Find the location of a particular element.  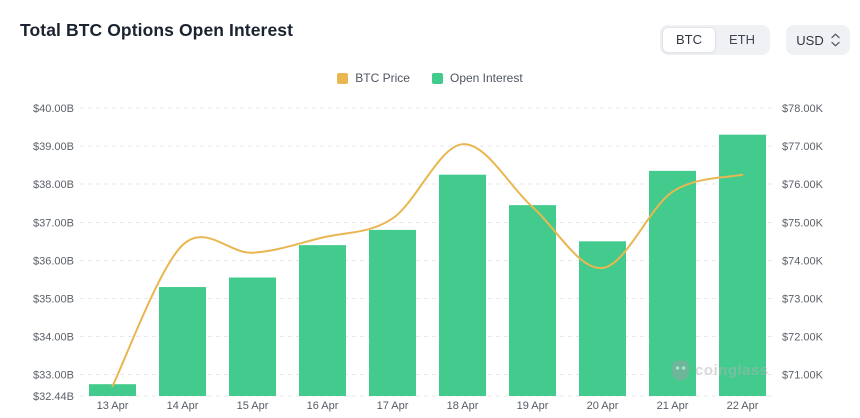

legend: BTC Price Open Interest is located at coordinates (430, 78).